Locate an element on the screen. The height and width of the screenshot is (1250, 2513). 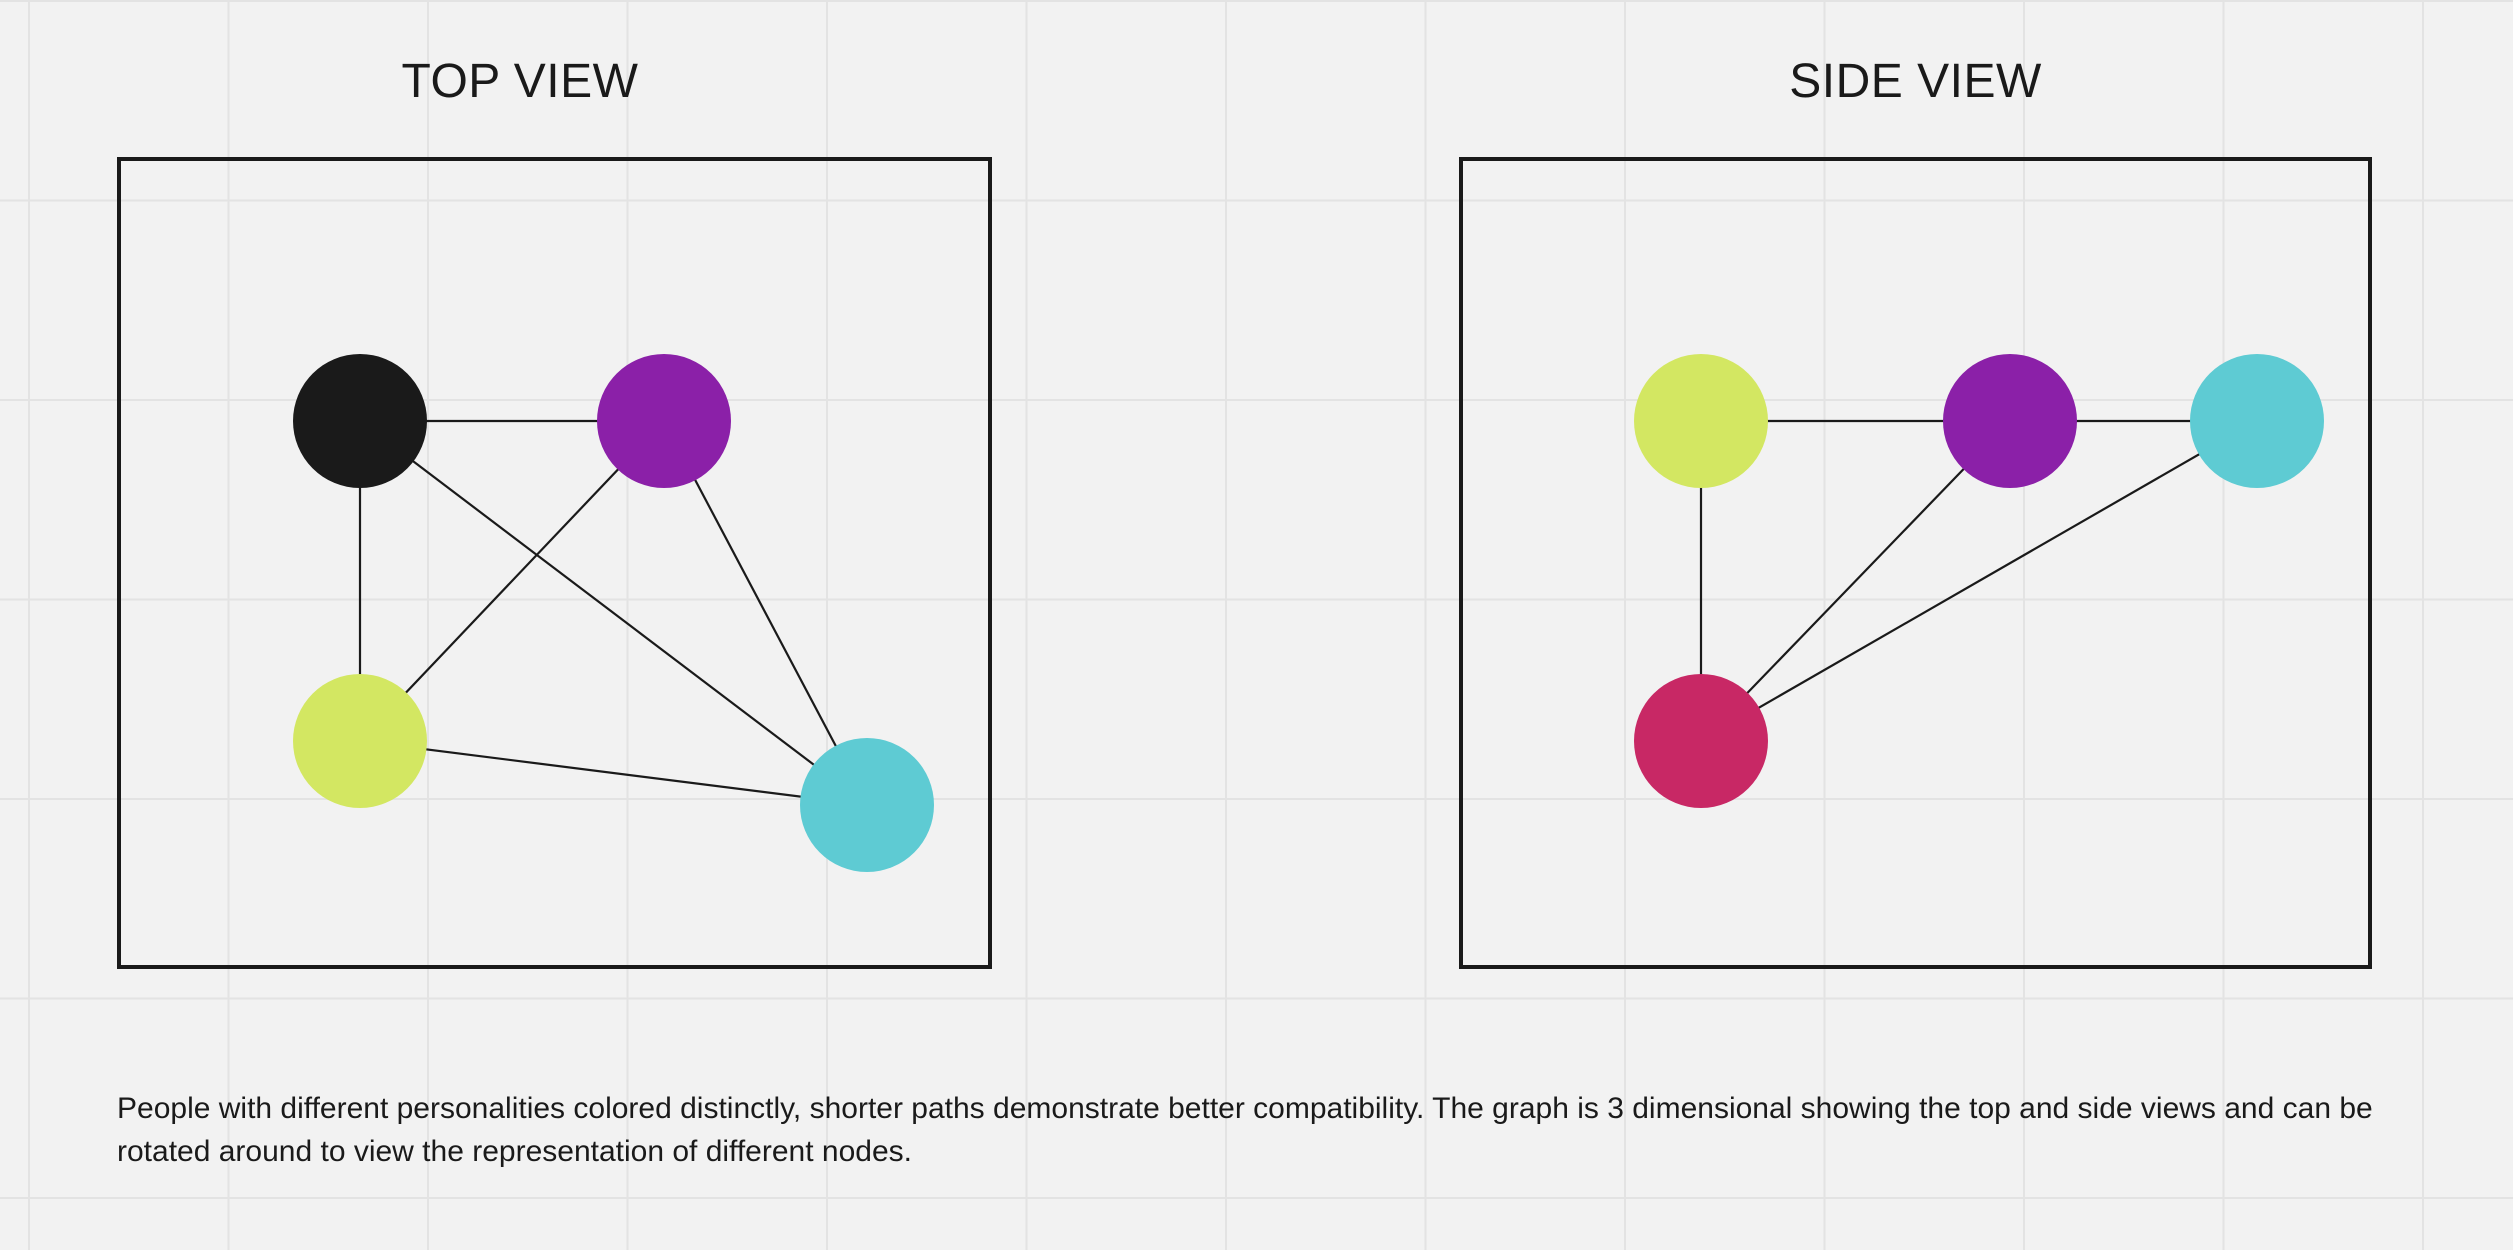
top-node-purple is located at coordinates (664, 421).